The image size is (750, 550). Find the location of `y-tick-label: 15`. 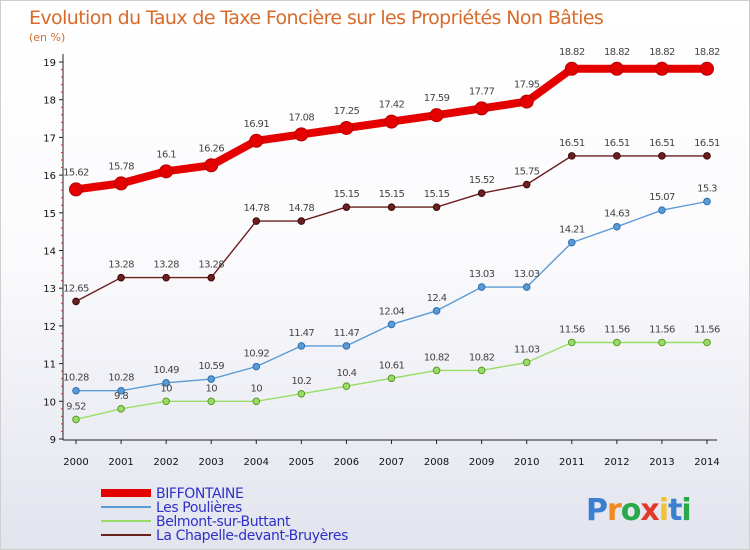

y-tick-label: 15 is located at coordinates (49, 214).